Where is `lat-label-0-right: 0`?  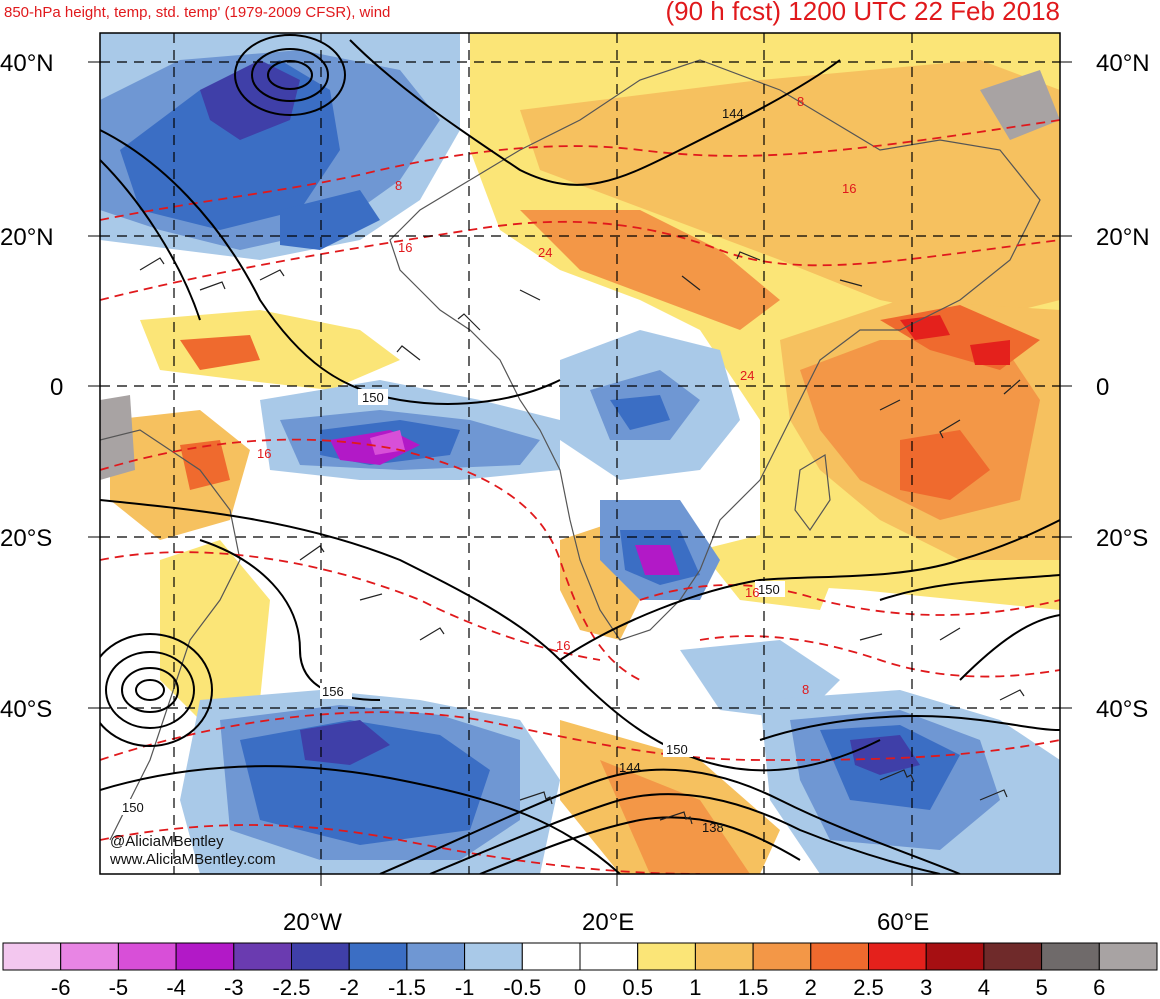 lat-label-0-right: 0 is located at coordinates (1102, 387).